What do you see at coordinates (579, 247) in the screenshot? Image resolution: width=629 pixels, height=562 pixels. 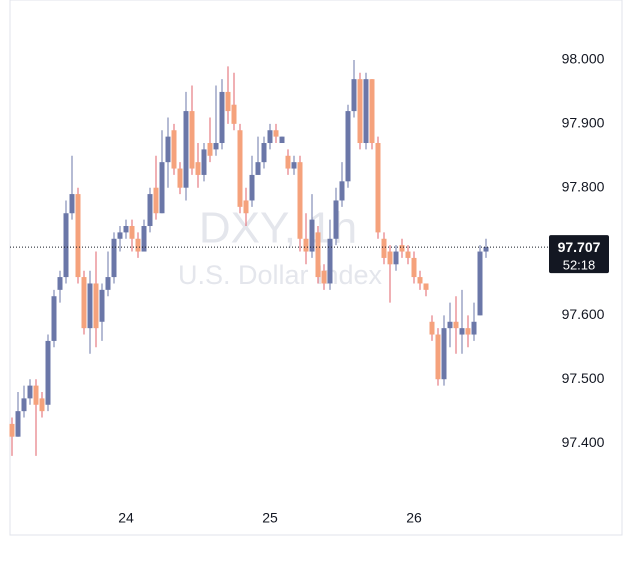 I see `last-price-label: 97.707` at bounding box center [579, 247].